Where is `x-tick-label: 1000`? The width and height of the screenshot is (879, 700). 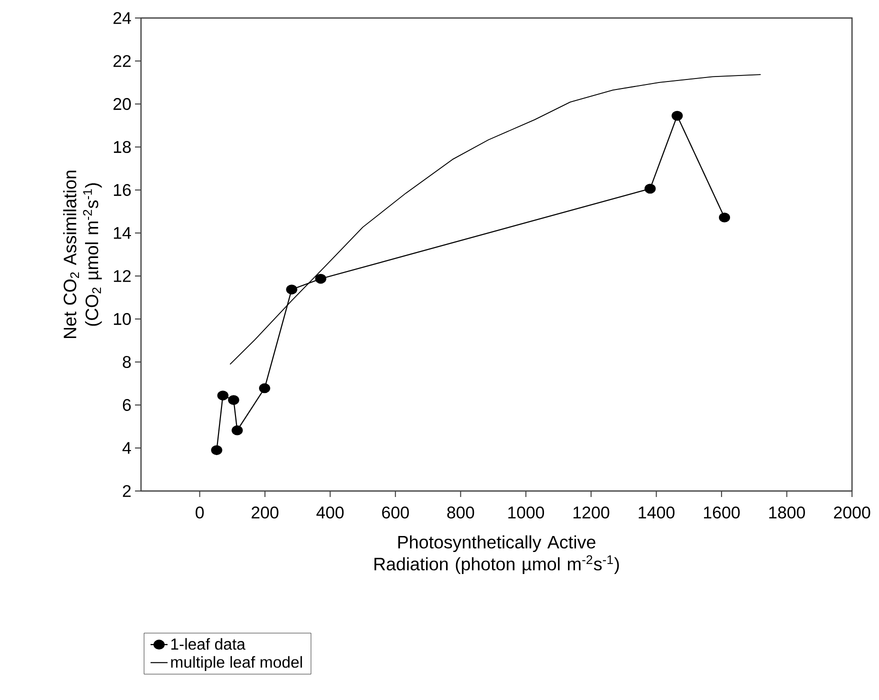 x-tick-label: 1000 is located at coordinates (526, 512).